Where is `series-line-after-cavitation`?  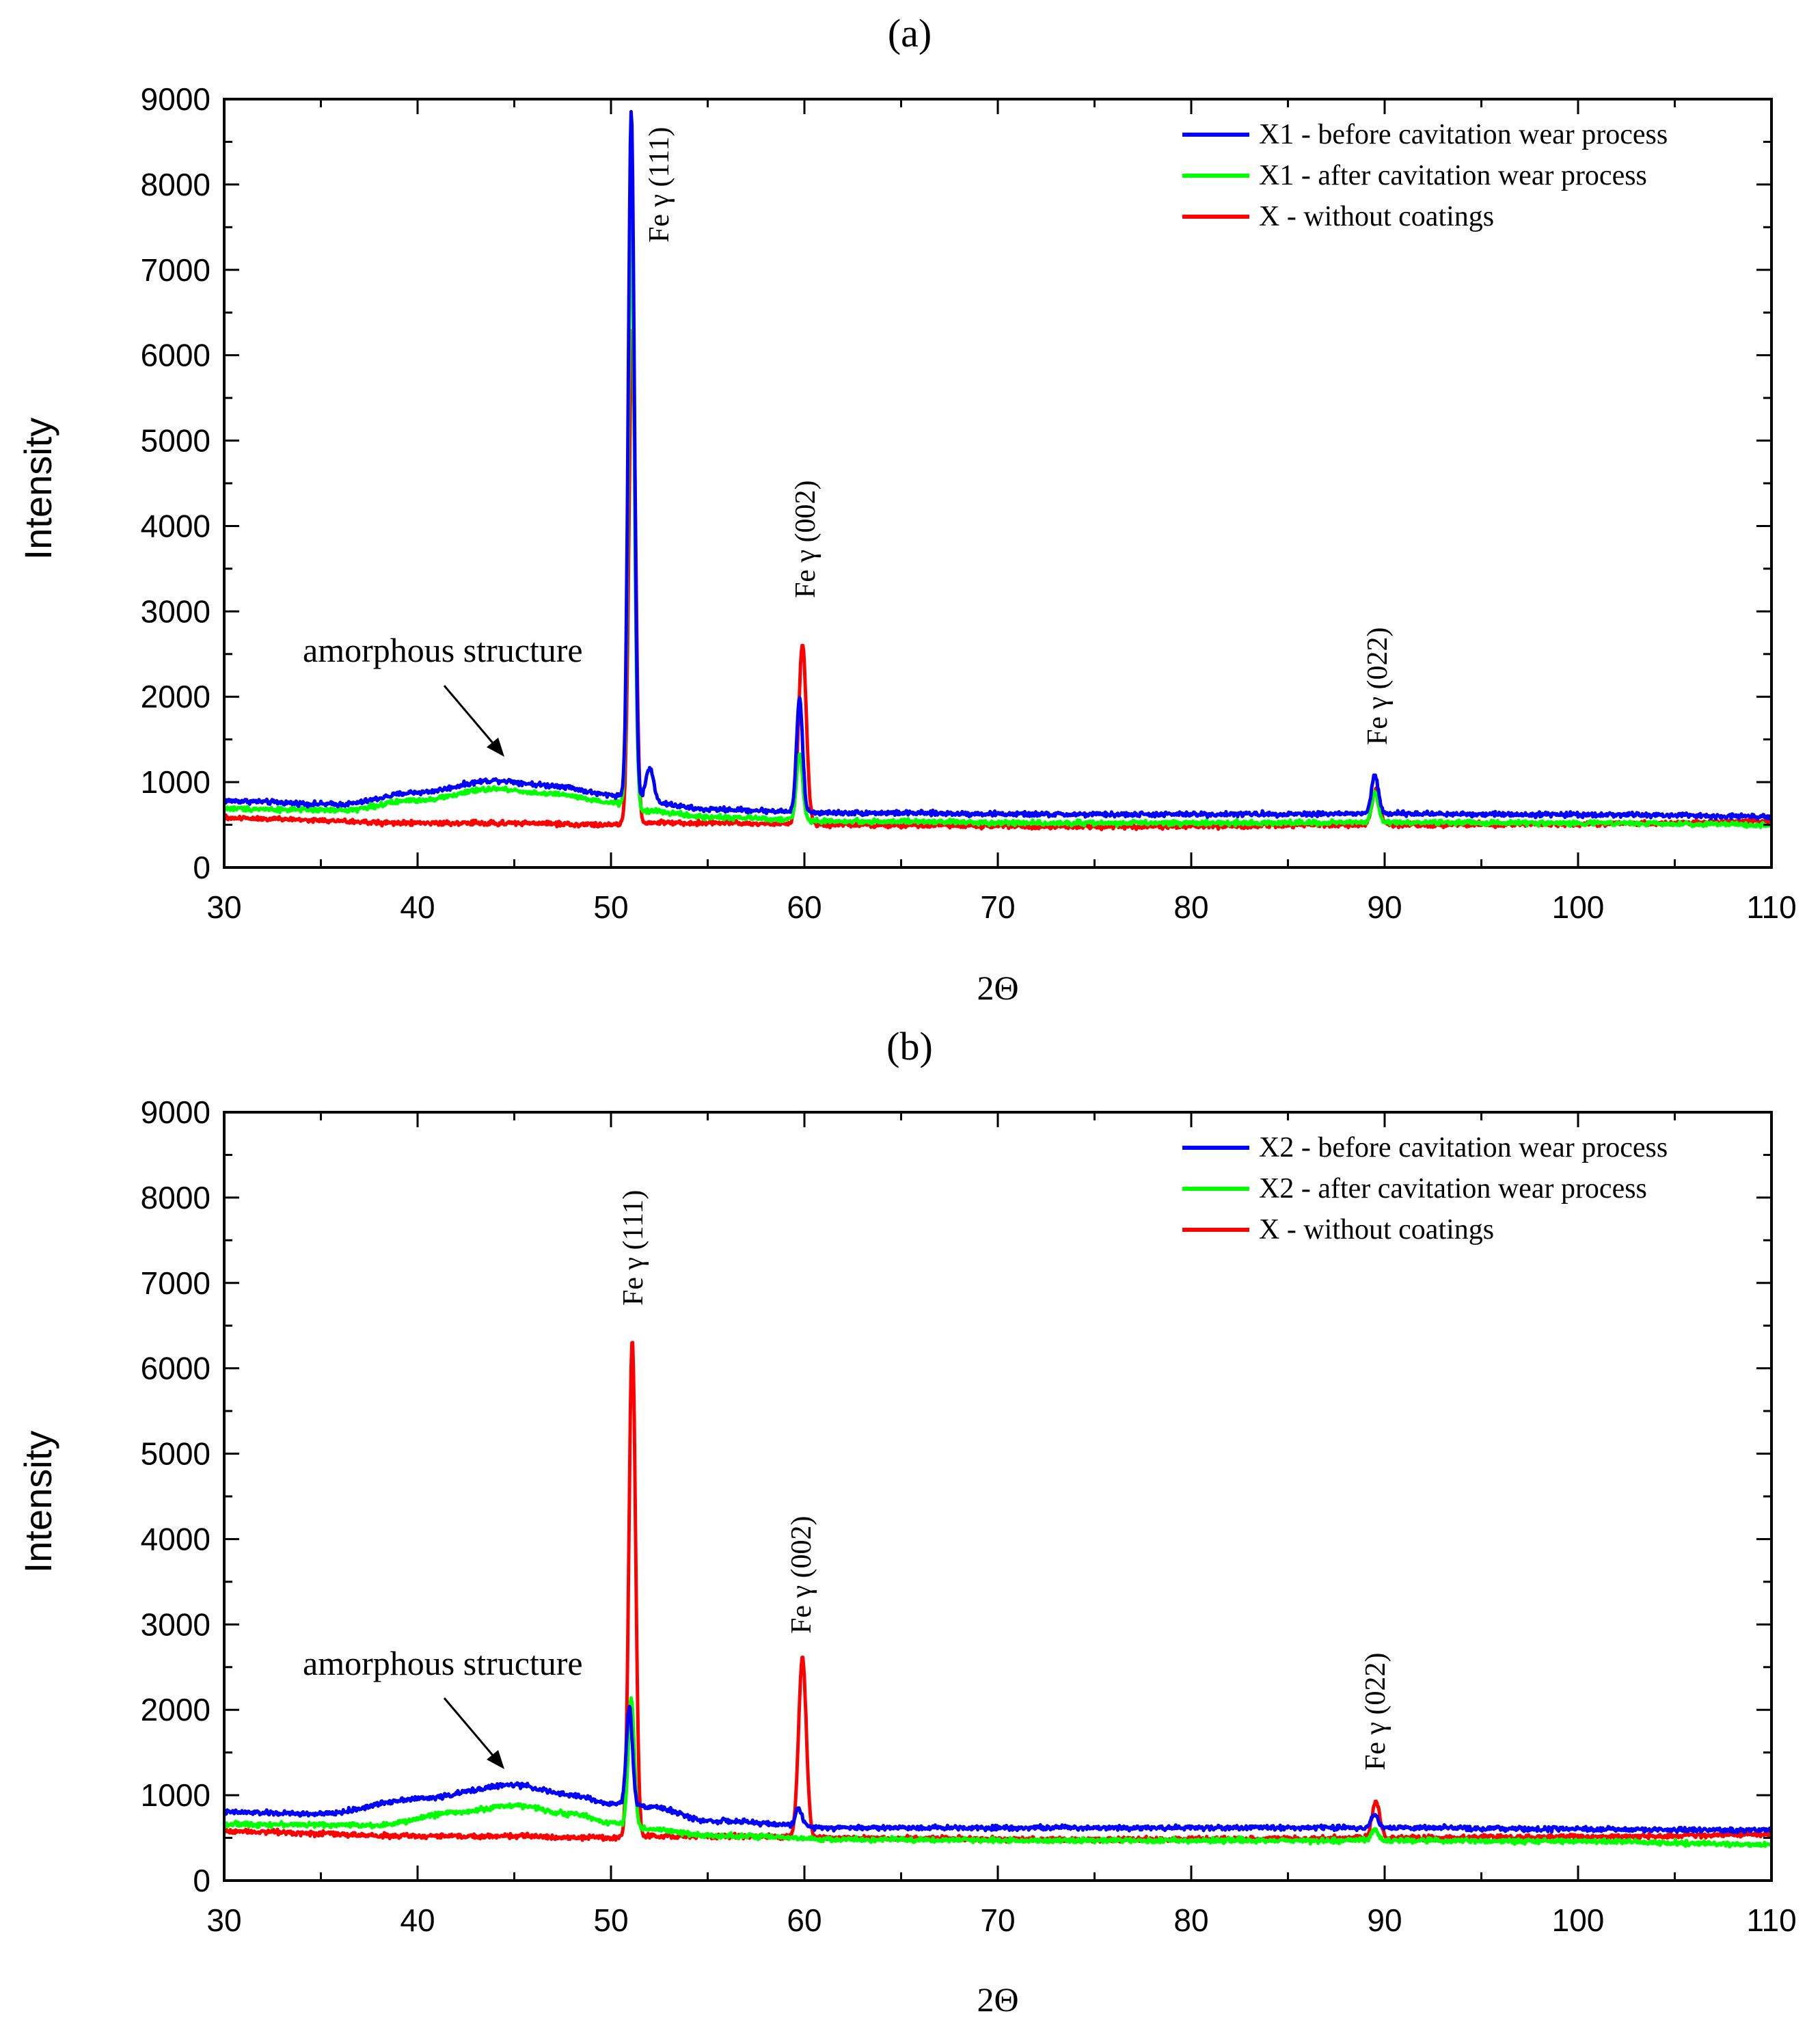
series-line-after-cavitation is located at coordinates (997, 1772).